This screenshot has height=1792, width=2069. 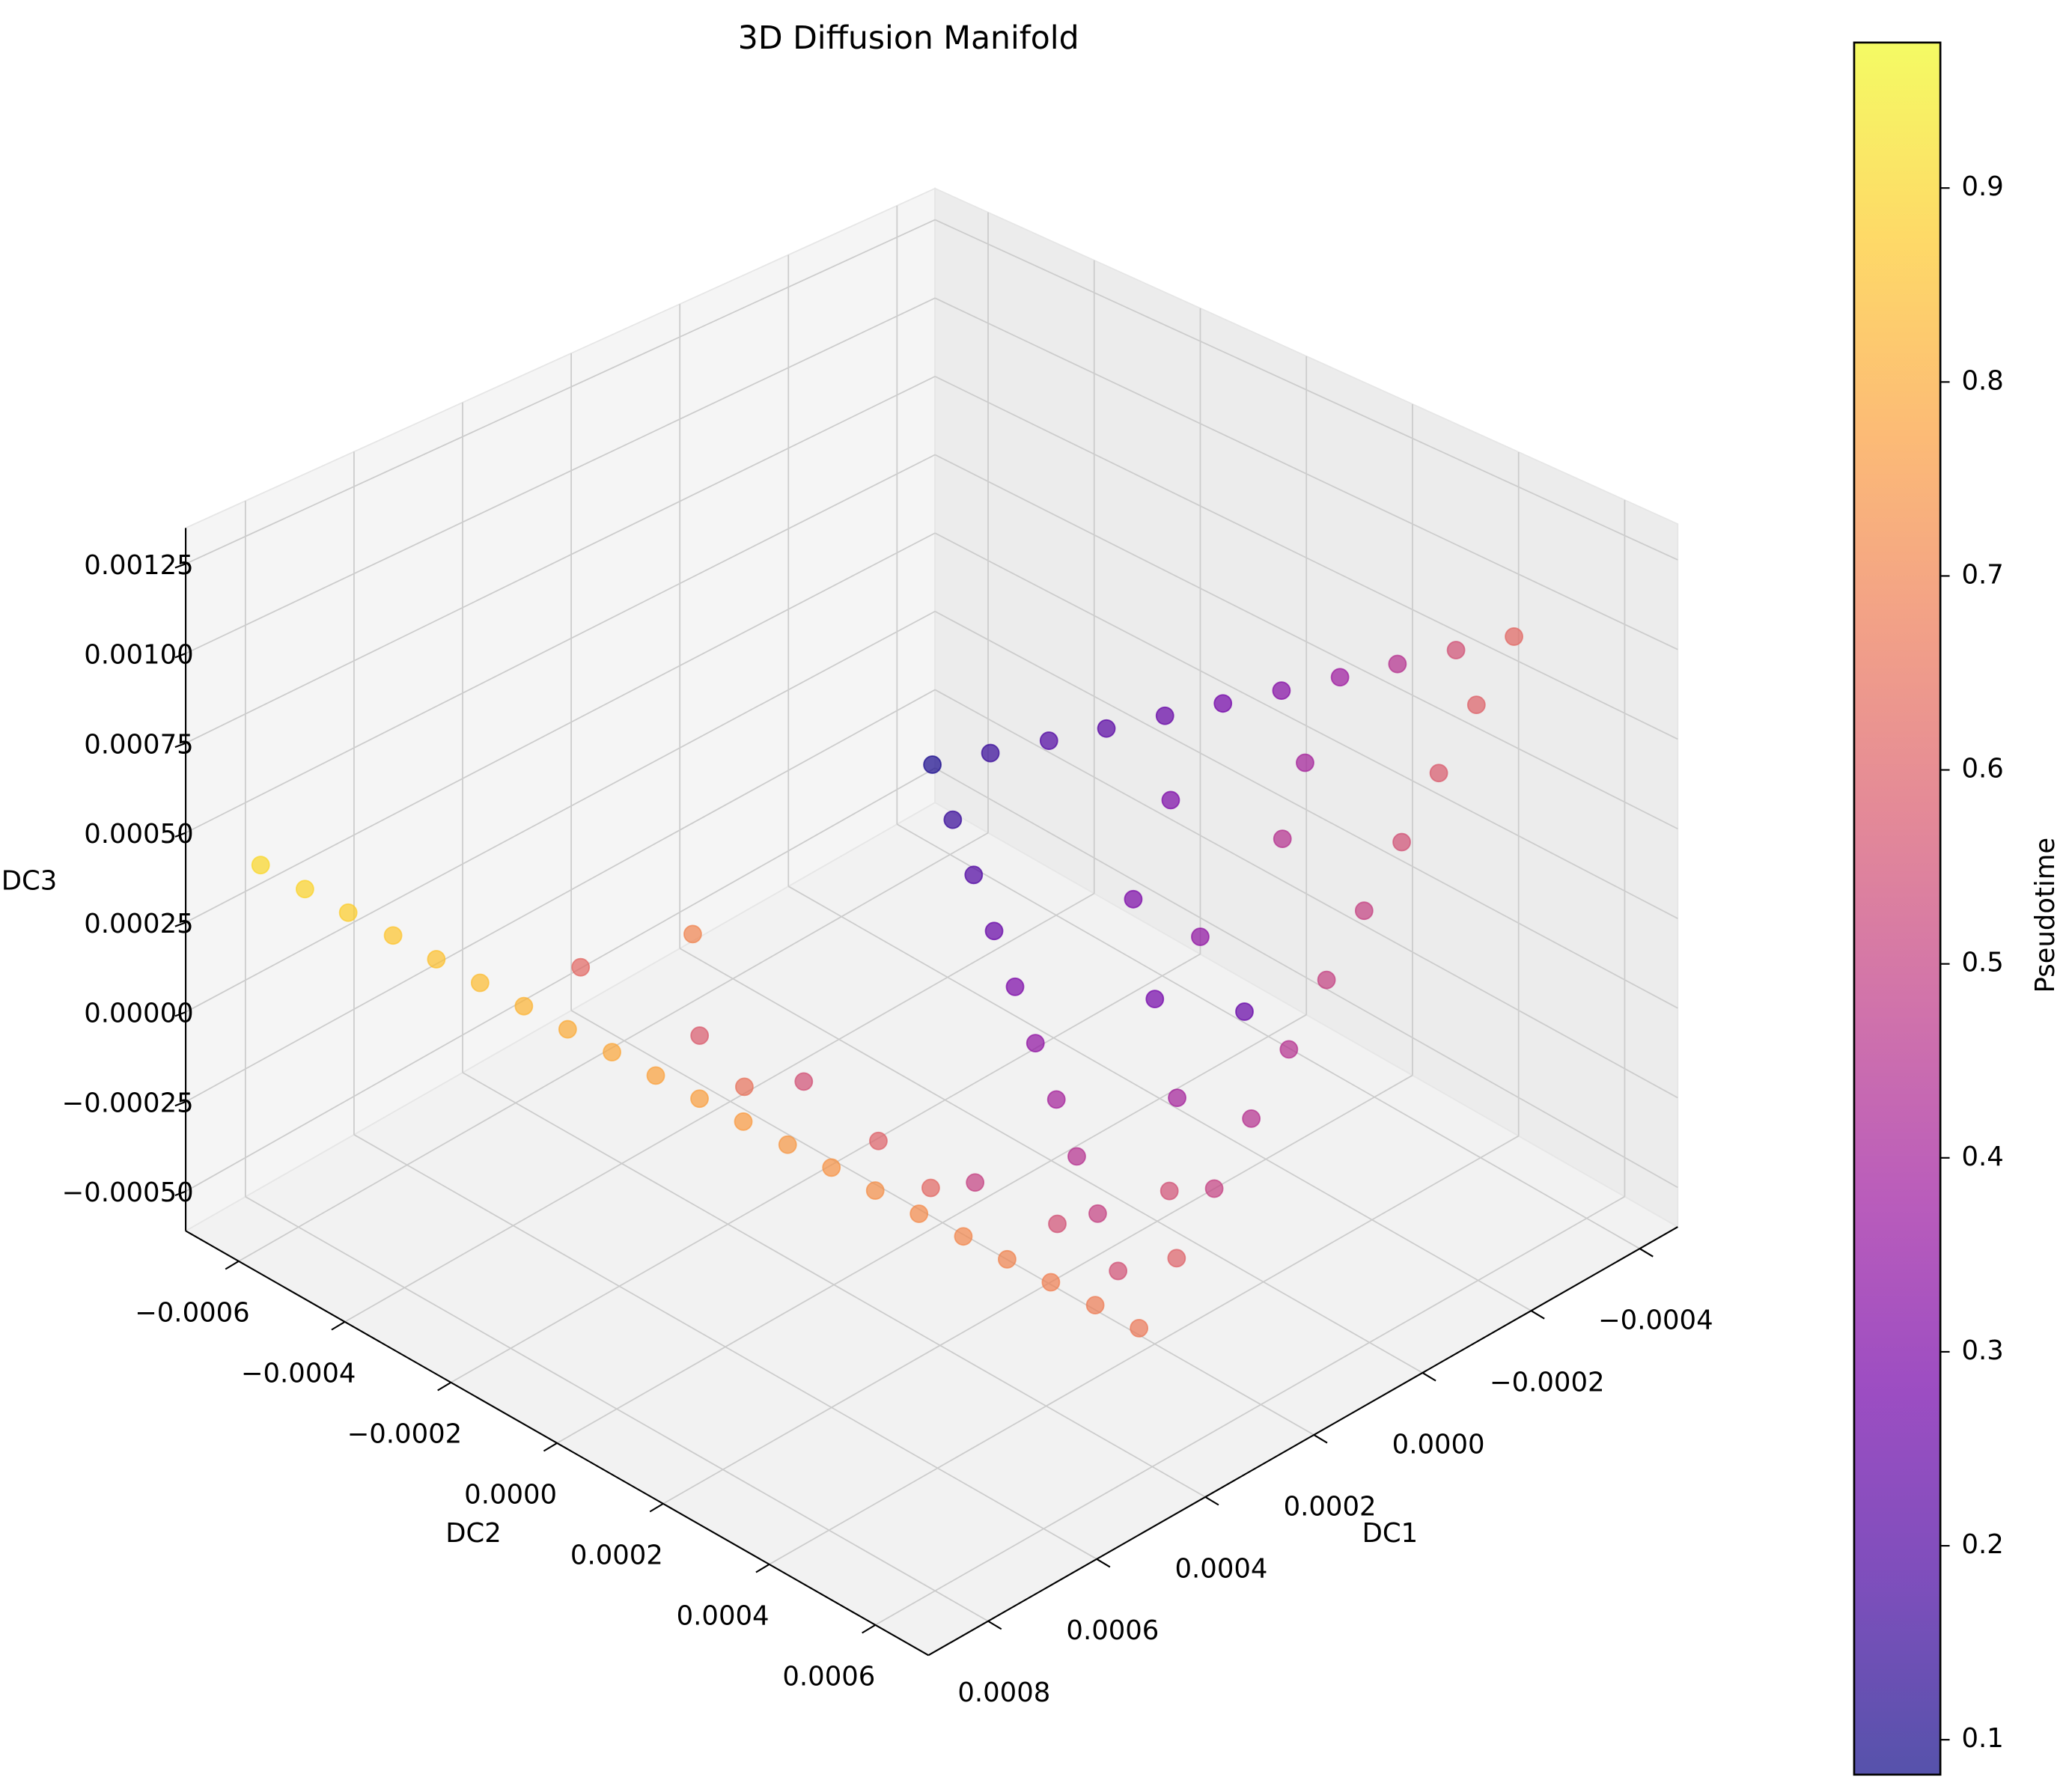 What do you see at coordinates (1003, 1692) in the screenshot?
I see `x-tick-label: 0.0008` at bounding box center [1003, 1692].